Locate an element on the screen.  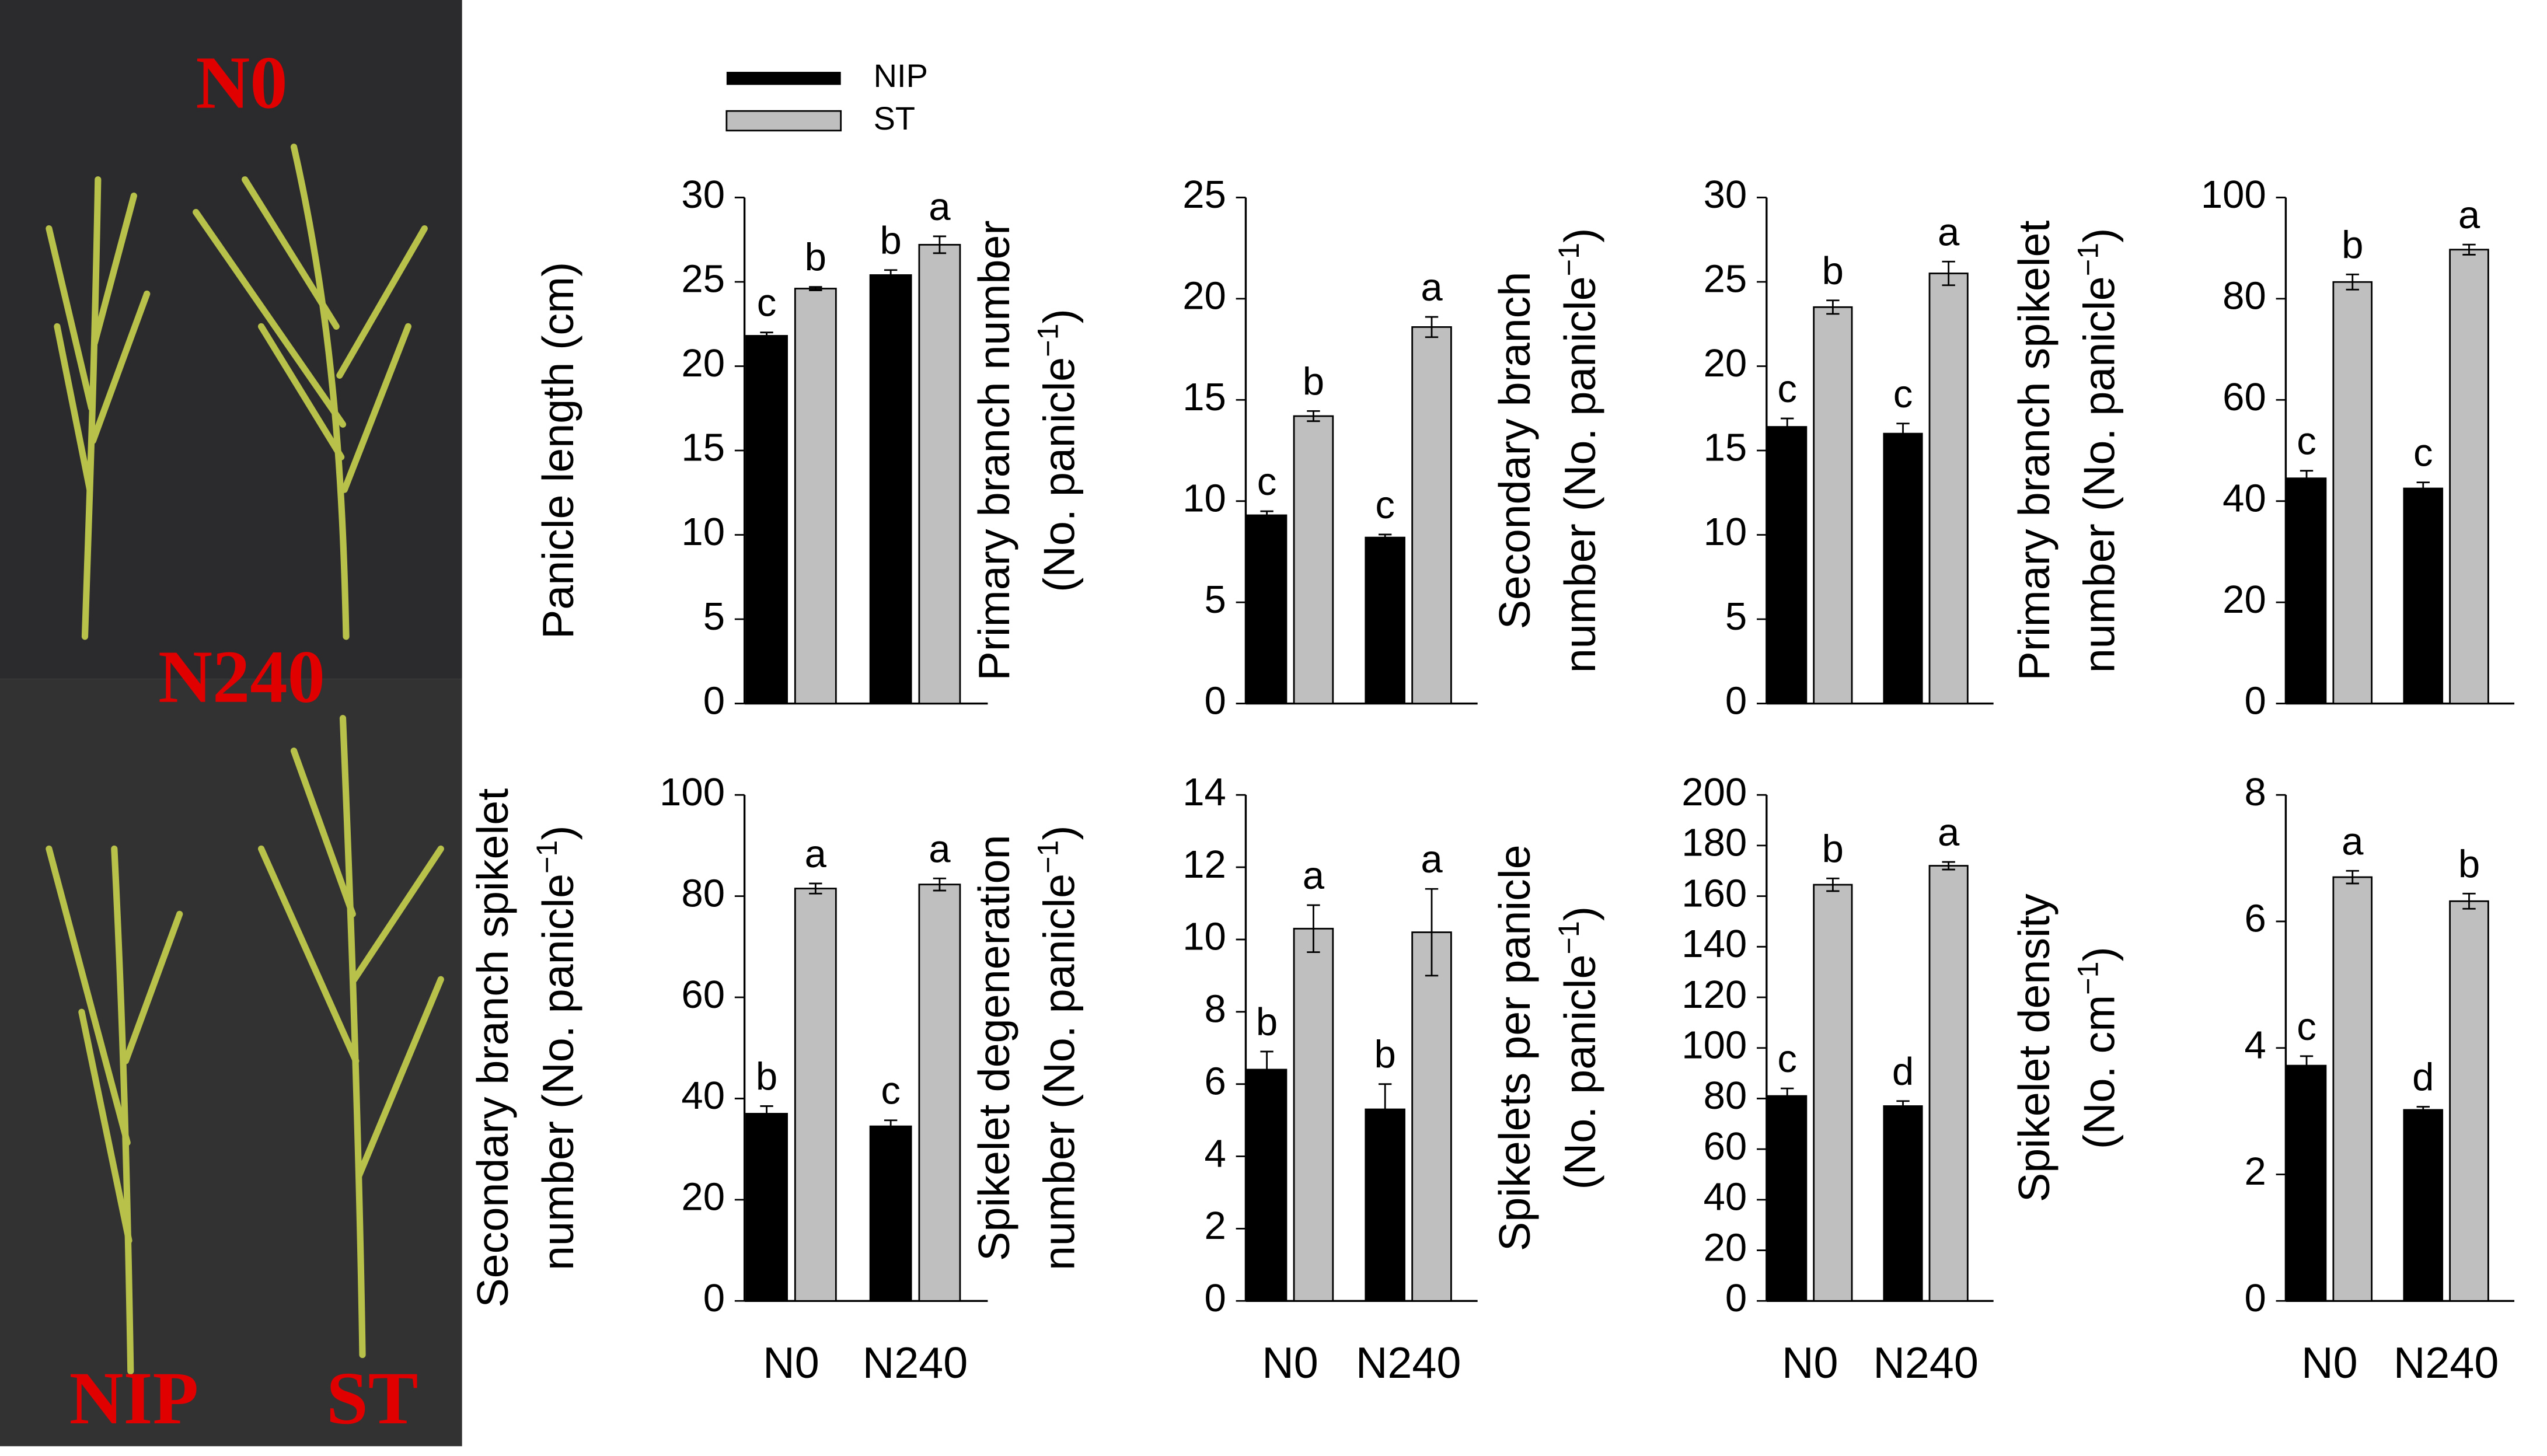
y-tick-label: 14 is located at coordinates (1204, 792).